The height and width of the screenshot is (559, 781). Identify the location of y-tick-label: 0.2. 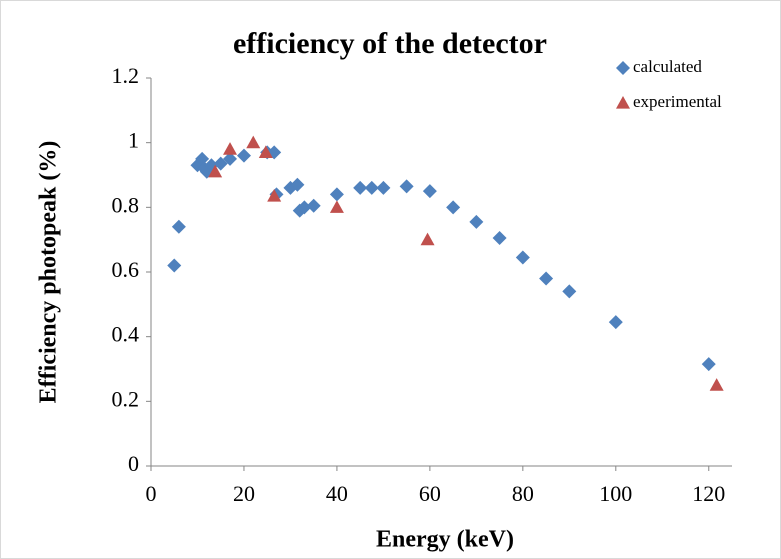
(126, 398).